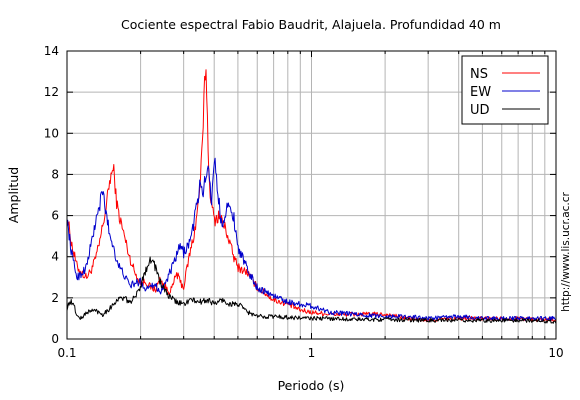  What do you see at coordinates (55, 298) in the screenshot?
I see `y-tick-label: 2` at bounding box center [55, 298].